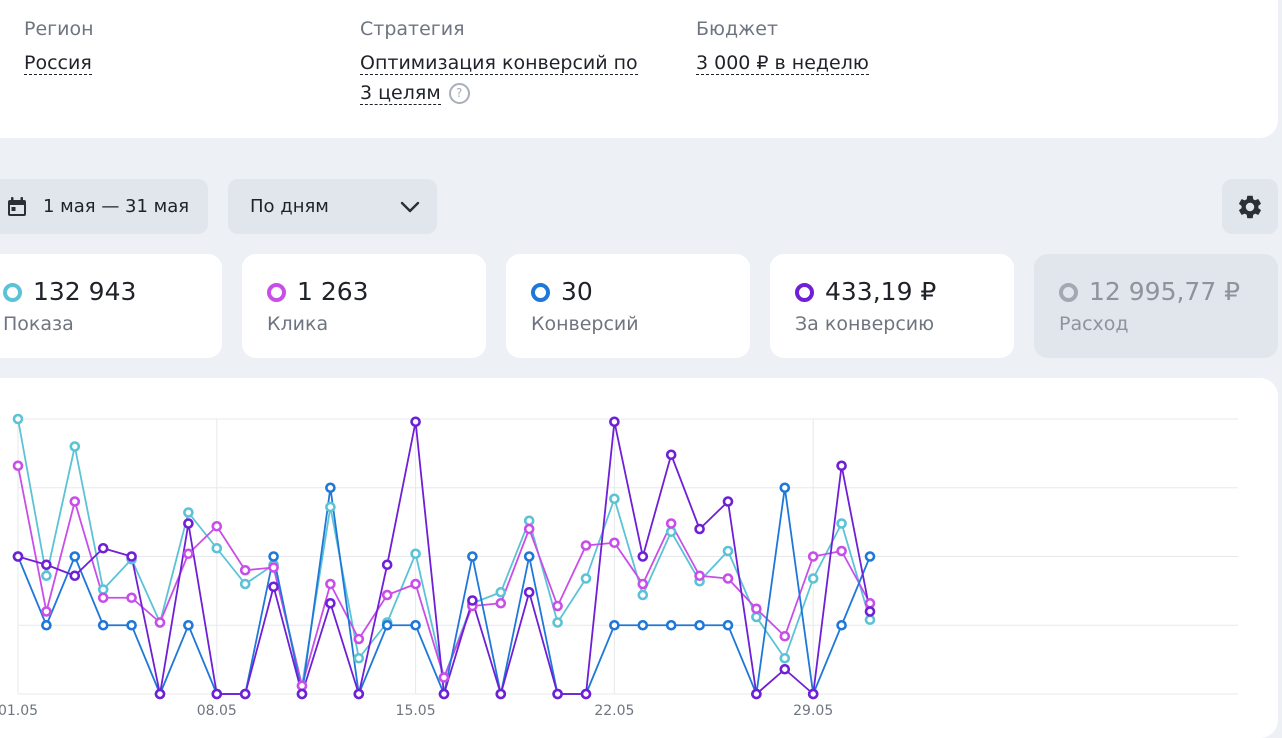 Image resolution: width=1282 pixels, height=738 pixels. Describe the element at coordinates (459, 93) in the screenshot. I see `help-icon: ?` at that location.